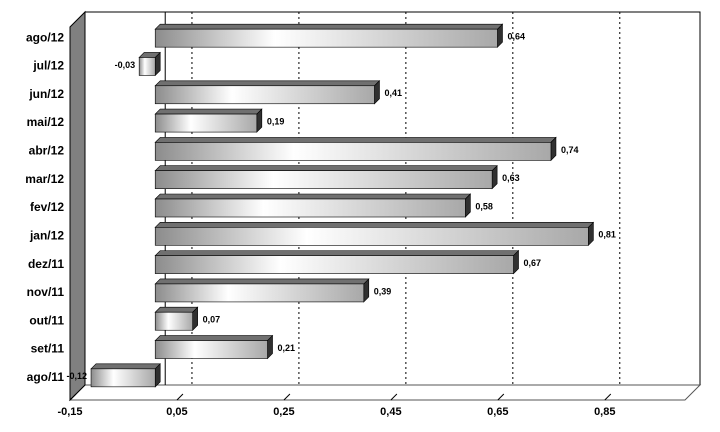  I want to click on side-wall, so click(77, 206).